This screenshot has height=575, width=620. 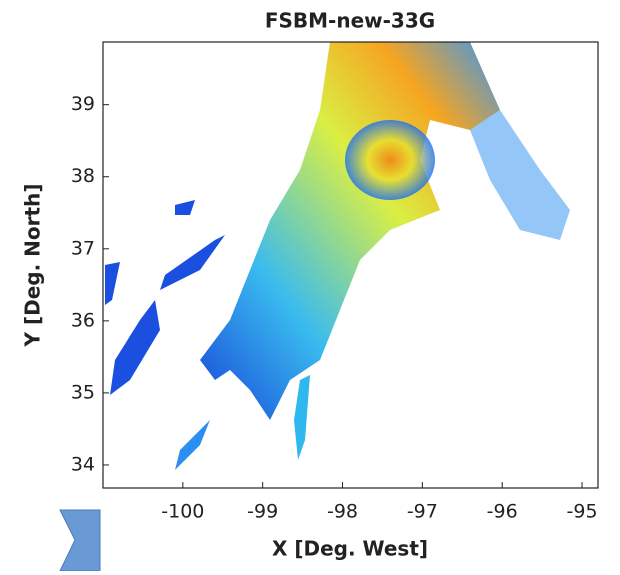 What do you see at coordinates (83, 464) in the screenshot?
I see `y-tick-label: 34` at bounding box center [83, 464].